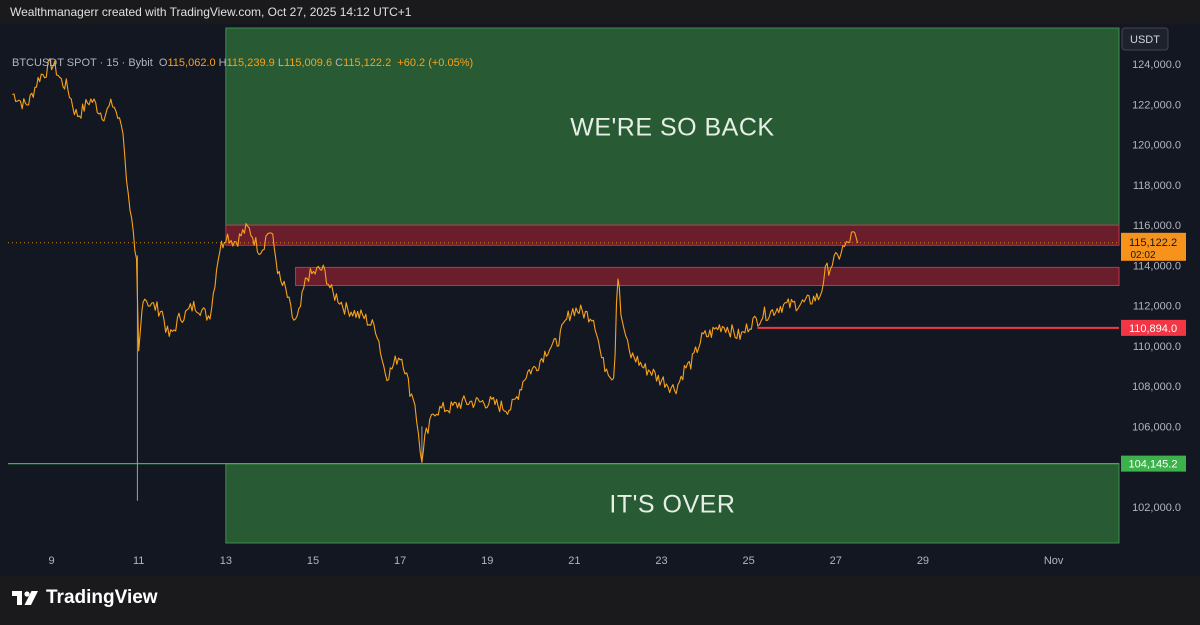 The height and width of the screenshot is (625, 1200). What do you see at coordinates (574, 561) in the screenshot?
I see `x-tick-label-6: 21` at bounding box center [574, 561].